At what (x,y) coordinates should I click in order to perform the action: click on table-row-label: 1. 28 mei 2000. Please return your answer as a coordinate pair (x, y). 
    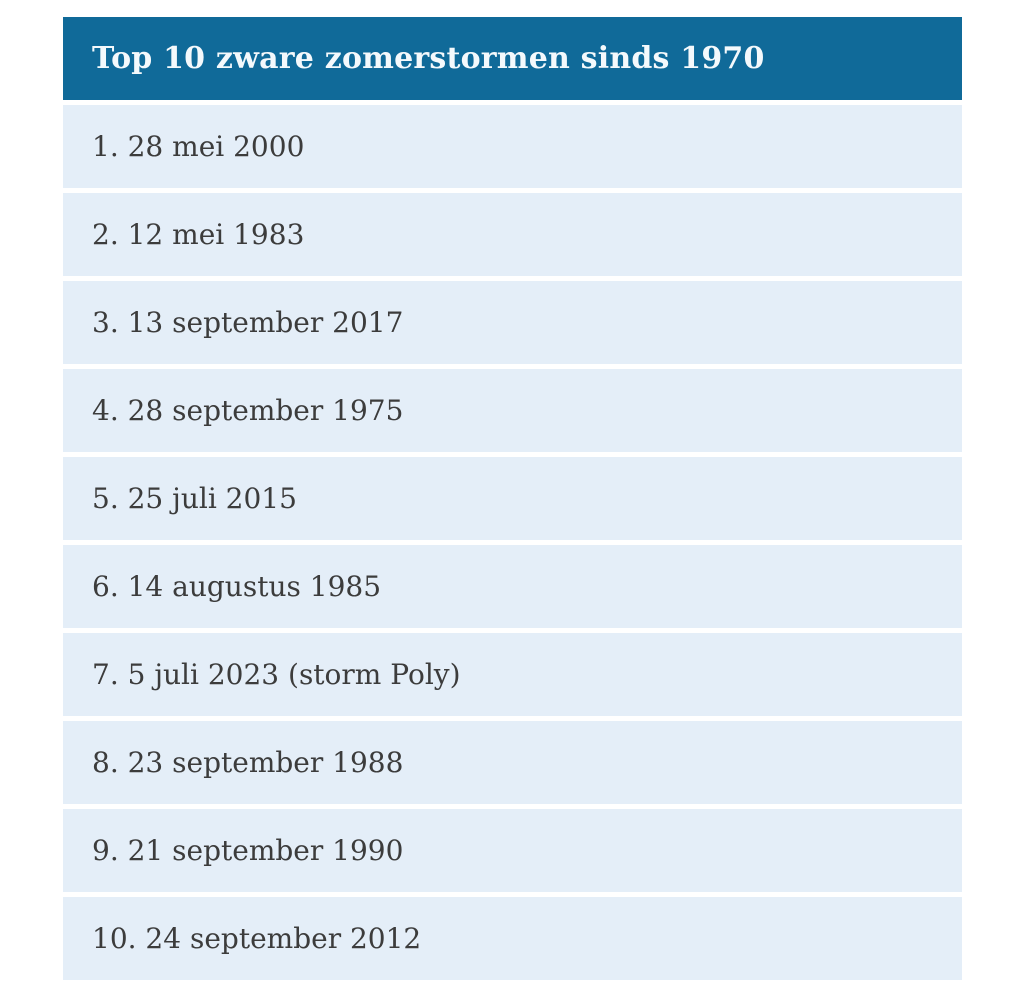
    Looking at the image, I should click on (198, 146).